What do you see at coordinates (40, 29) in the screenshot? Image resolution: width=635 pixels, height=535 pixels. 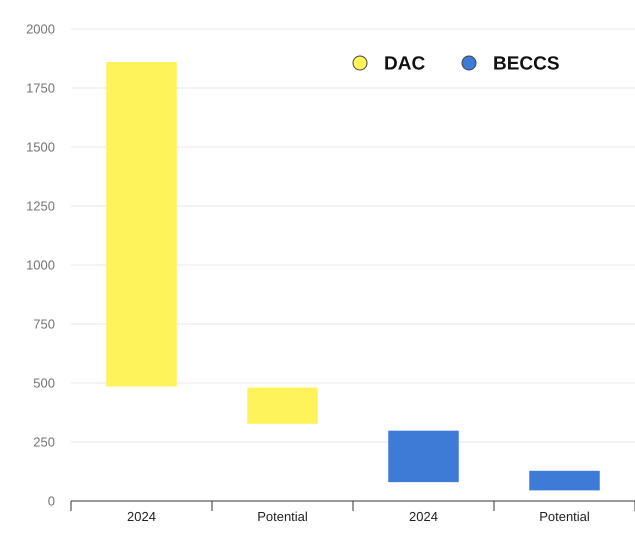 I see `y-tick-label: 2000` at bounding box center [40, 29].